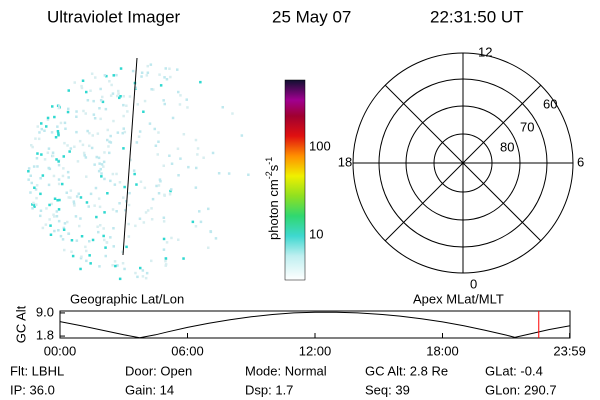 The width and height of the screenshot is (600, 400). What do you see at coordinates (272, 198) in the screenshot?
I see `colorbar-label: photon cm-2s-1` at bounding box center [272, 198].